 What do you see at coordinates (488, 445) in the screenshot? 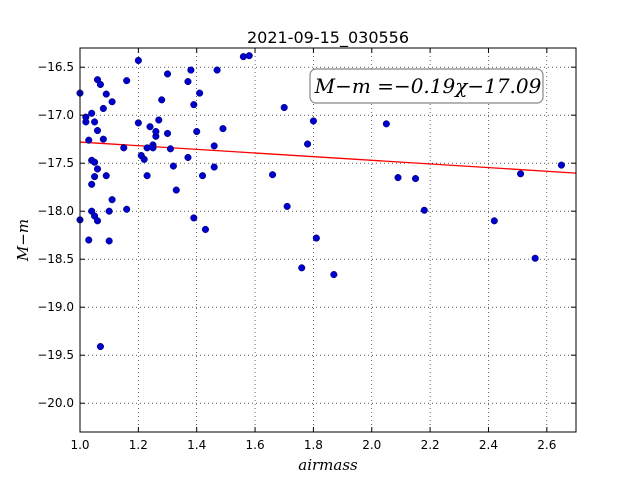
I see `x-tick-label: 2.4` at bounding box center [488, 445].